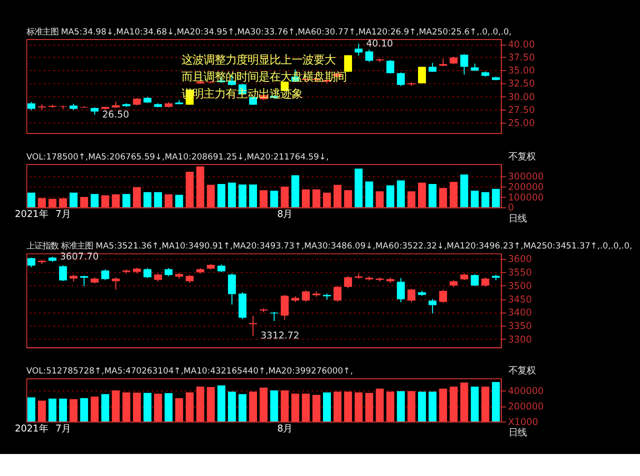  I want to click on y-tick-label: 3500, so click(520, 286).